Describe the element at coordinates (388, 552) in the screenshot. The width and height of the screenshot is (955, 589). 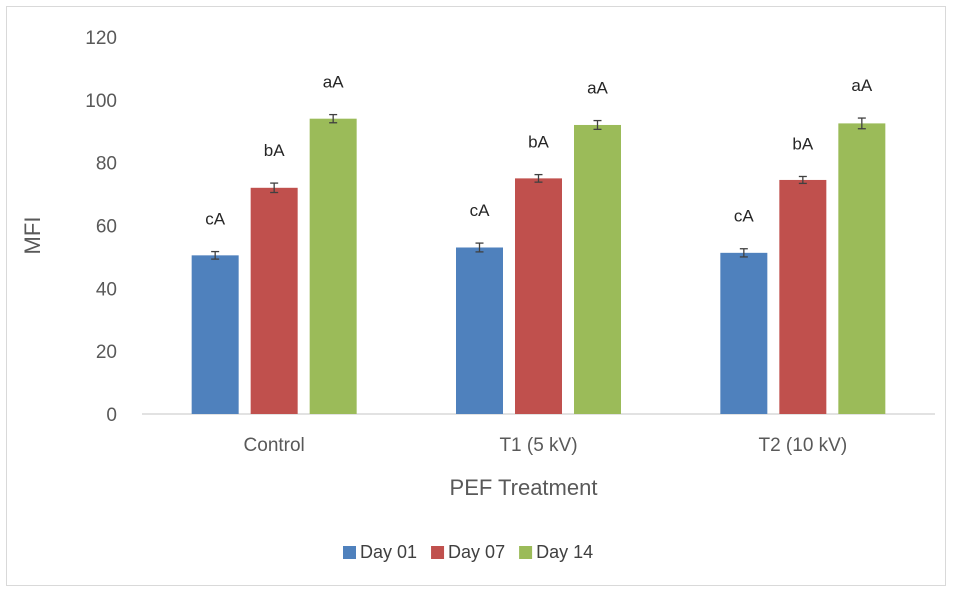
I see `legend-label: Day 01` at that location.